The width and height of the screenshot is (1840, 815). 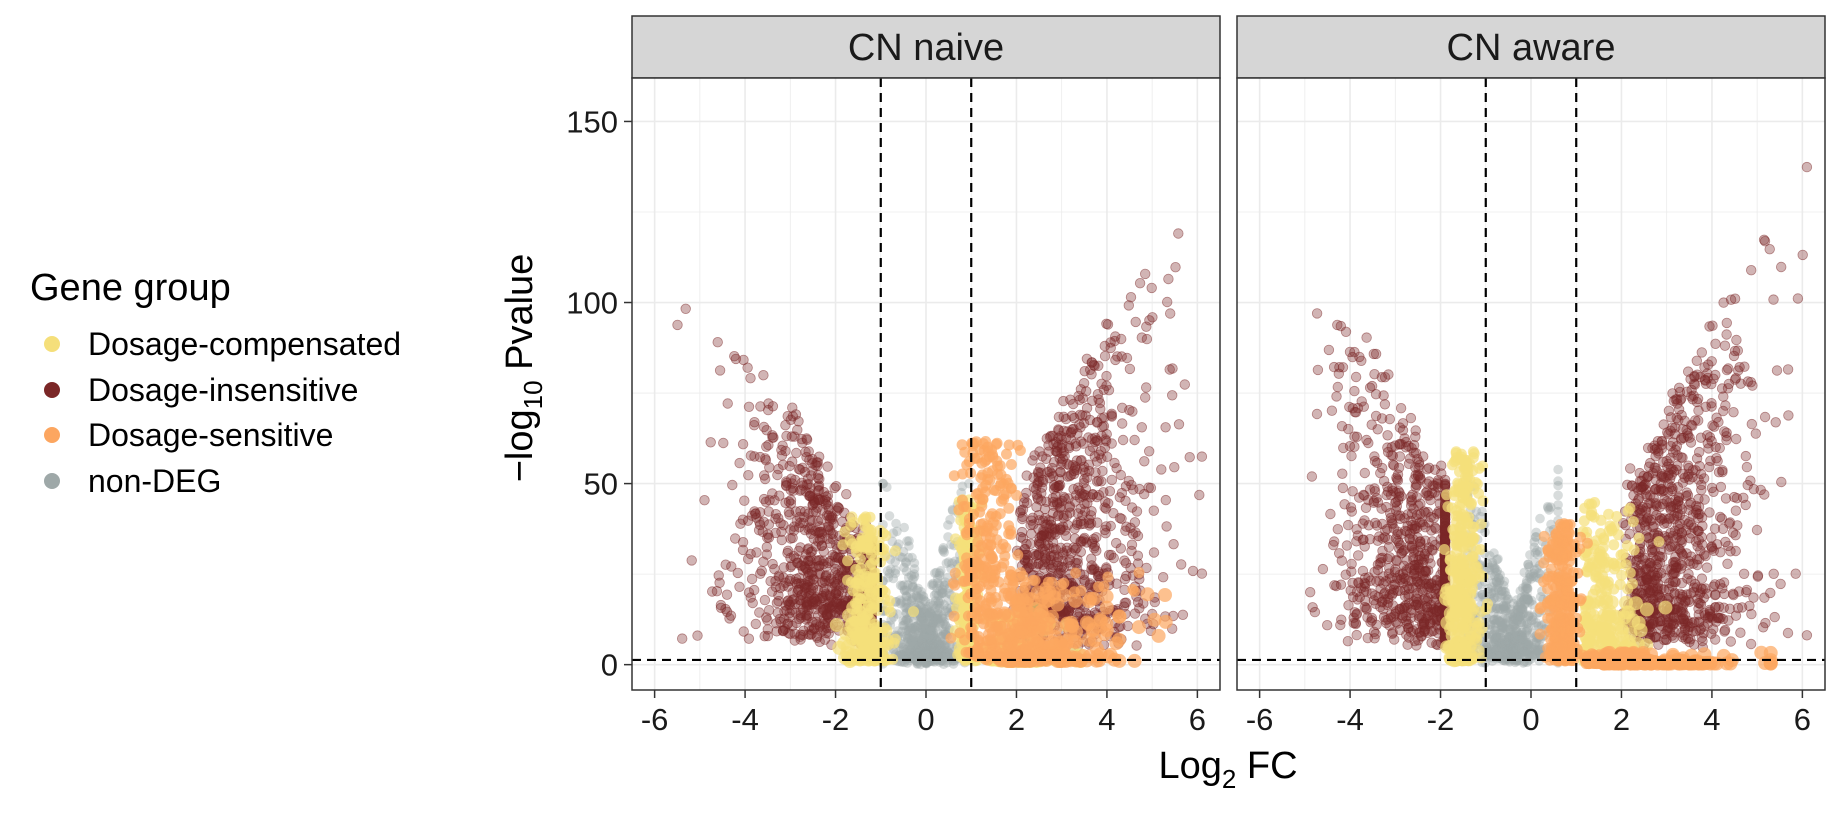 What do you see at coordinates (925, 719) in the screenshot?
I see `x-tick-label: 0` at bounding box center [925, 719].